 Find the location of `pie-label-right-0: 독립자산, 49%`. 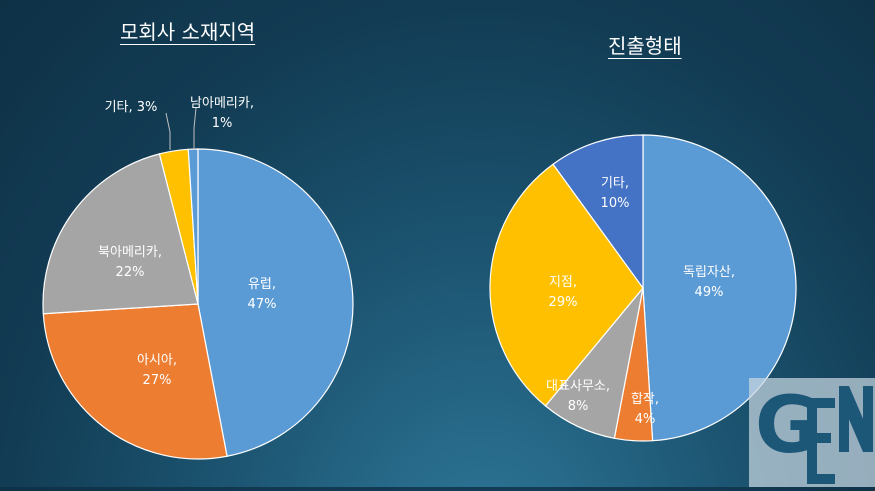

pie-label-right-0: 독립자산, 49% is located at coordinates (709, 282).